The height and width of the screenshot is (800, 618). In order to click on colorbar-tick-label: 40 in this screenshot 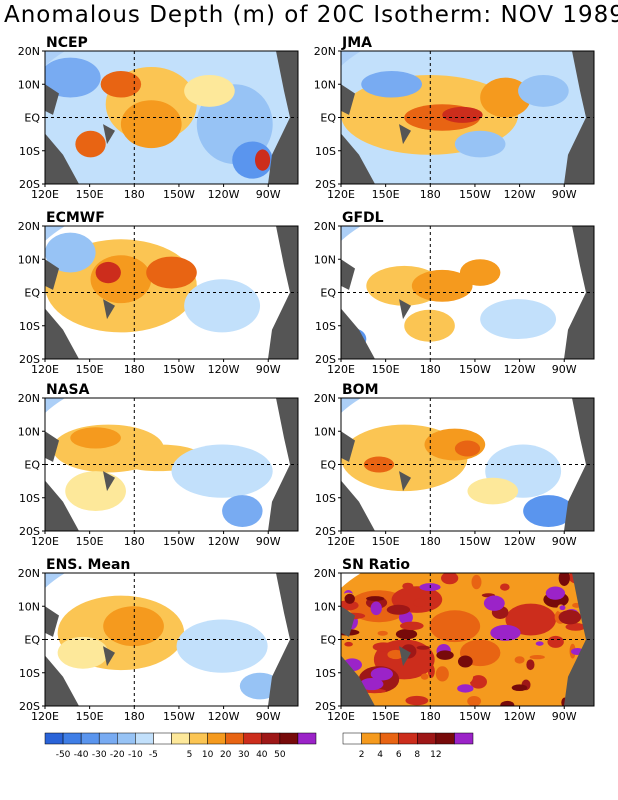, I will do `click(262, 755)`.